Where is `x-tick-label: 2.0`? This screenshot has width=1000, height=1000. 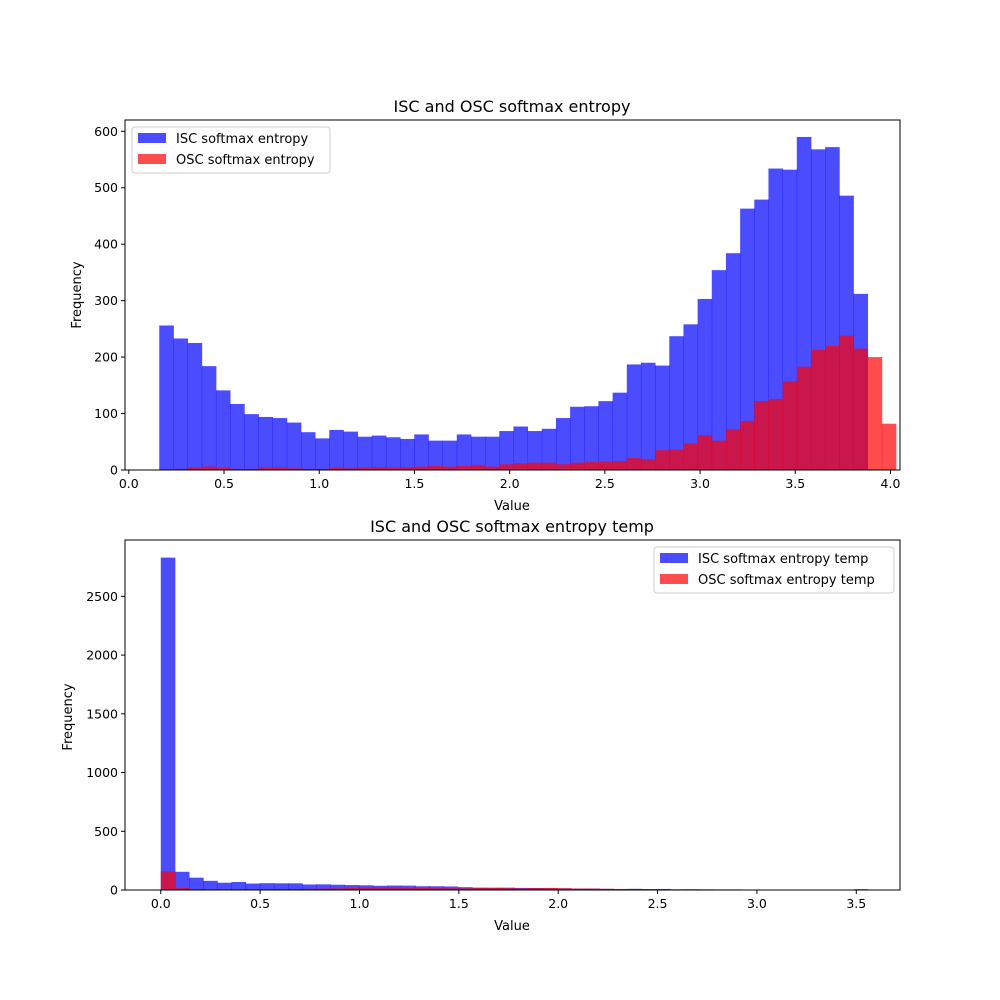
x-tick-label: 2.0 is located at coordinates (558, 903).